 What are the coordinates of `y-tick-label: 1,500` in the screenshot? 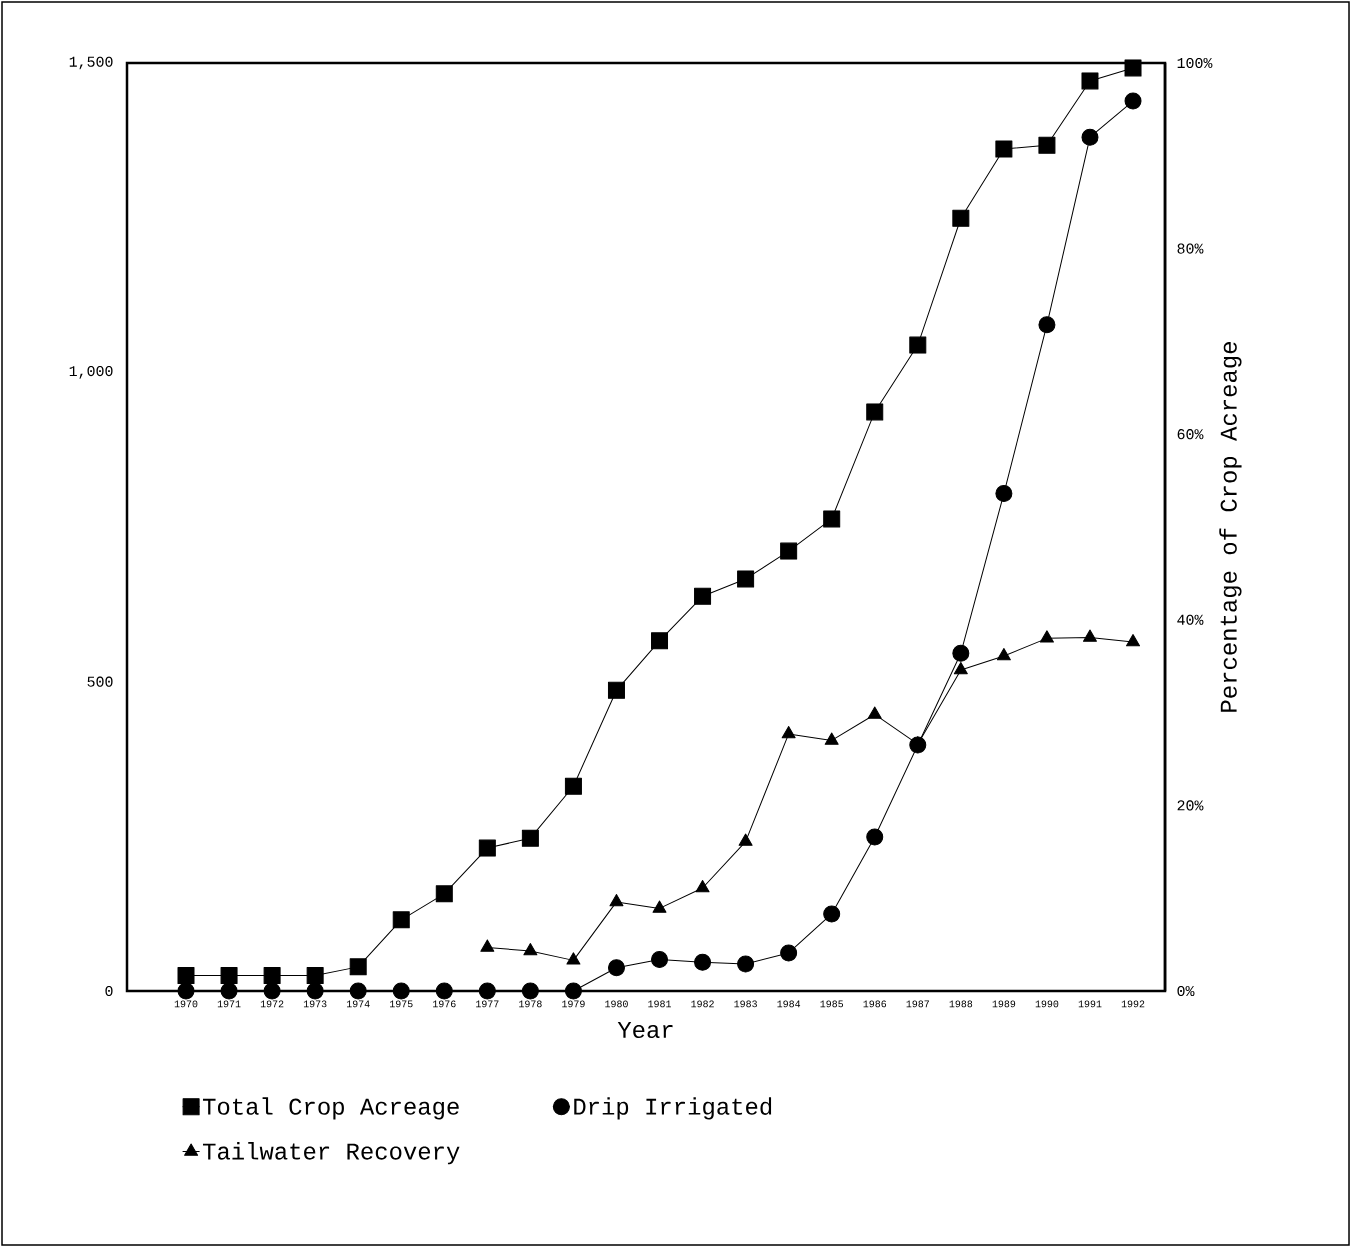 It's located at (91, 63).